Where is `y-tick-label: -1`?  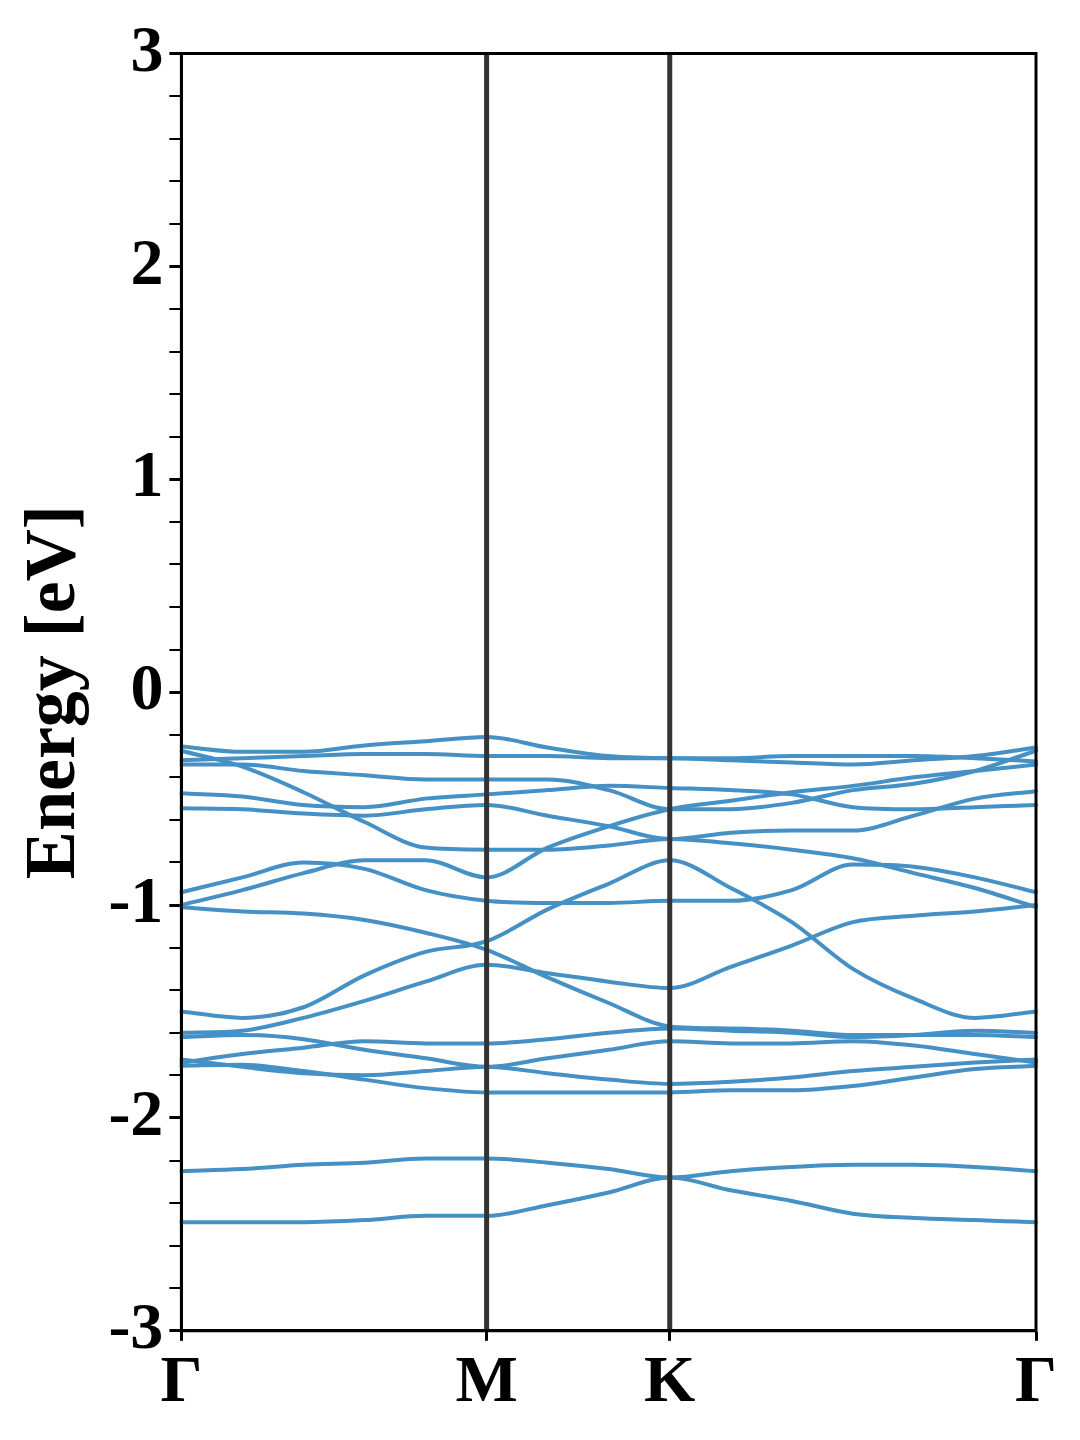
y-tick-label: -1 is located at coordinates (136, 900).